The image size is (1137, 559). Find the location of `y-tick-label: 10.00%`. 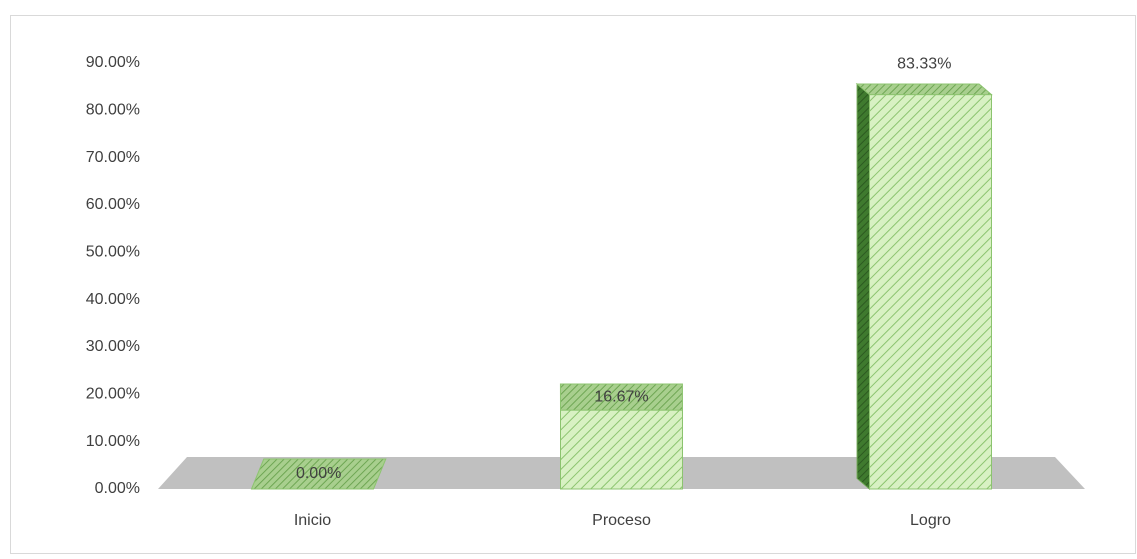

y-tick-label: 10.00% is located at coordinates (113, 441).